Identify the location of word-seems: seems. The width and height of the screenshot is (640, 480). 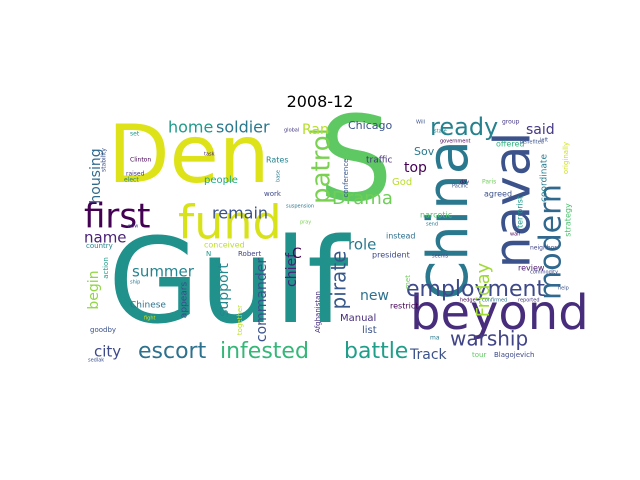
(440, 257).